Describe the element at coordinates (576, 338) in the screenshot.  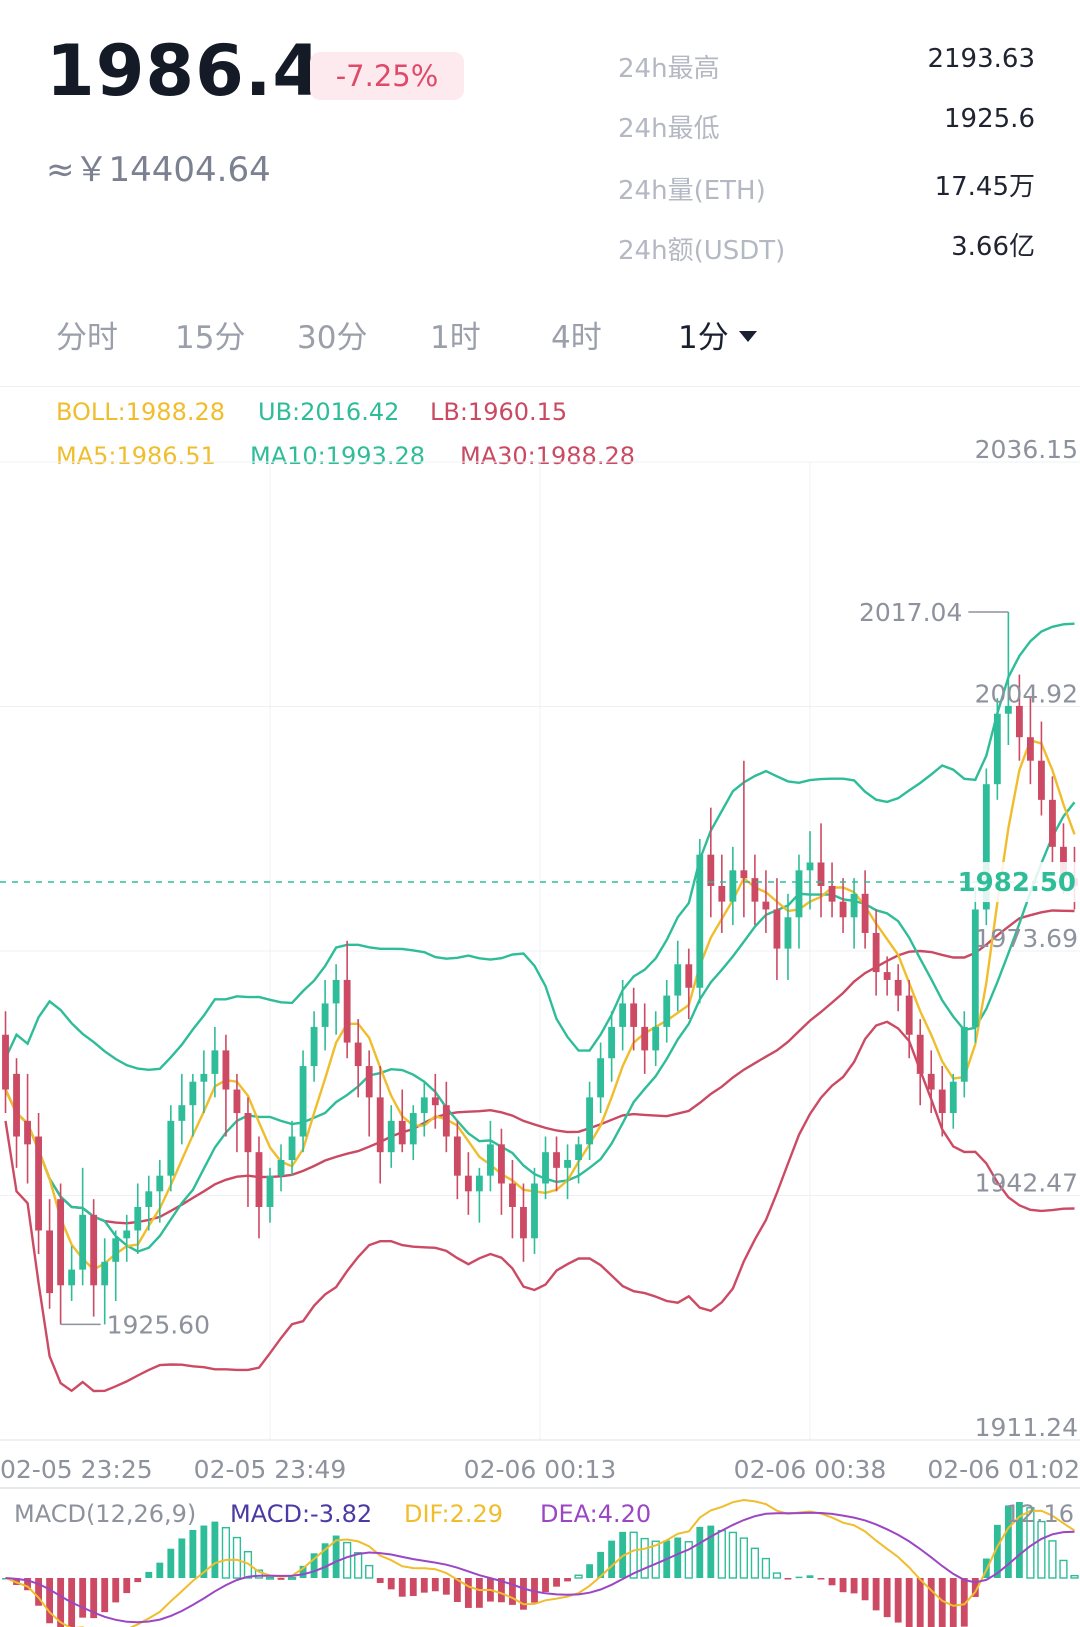
I see `tab-4h: 4时` at that location.